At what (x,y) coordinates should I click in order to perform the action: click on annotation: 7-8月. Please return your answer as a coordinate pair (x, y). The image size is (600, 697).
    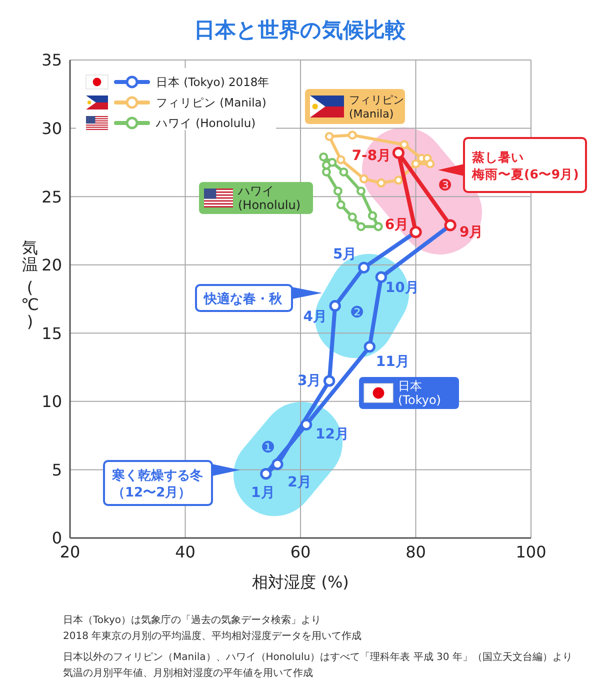
    Looking at the image, I should click on (372, 156).